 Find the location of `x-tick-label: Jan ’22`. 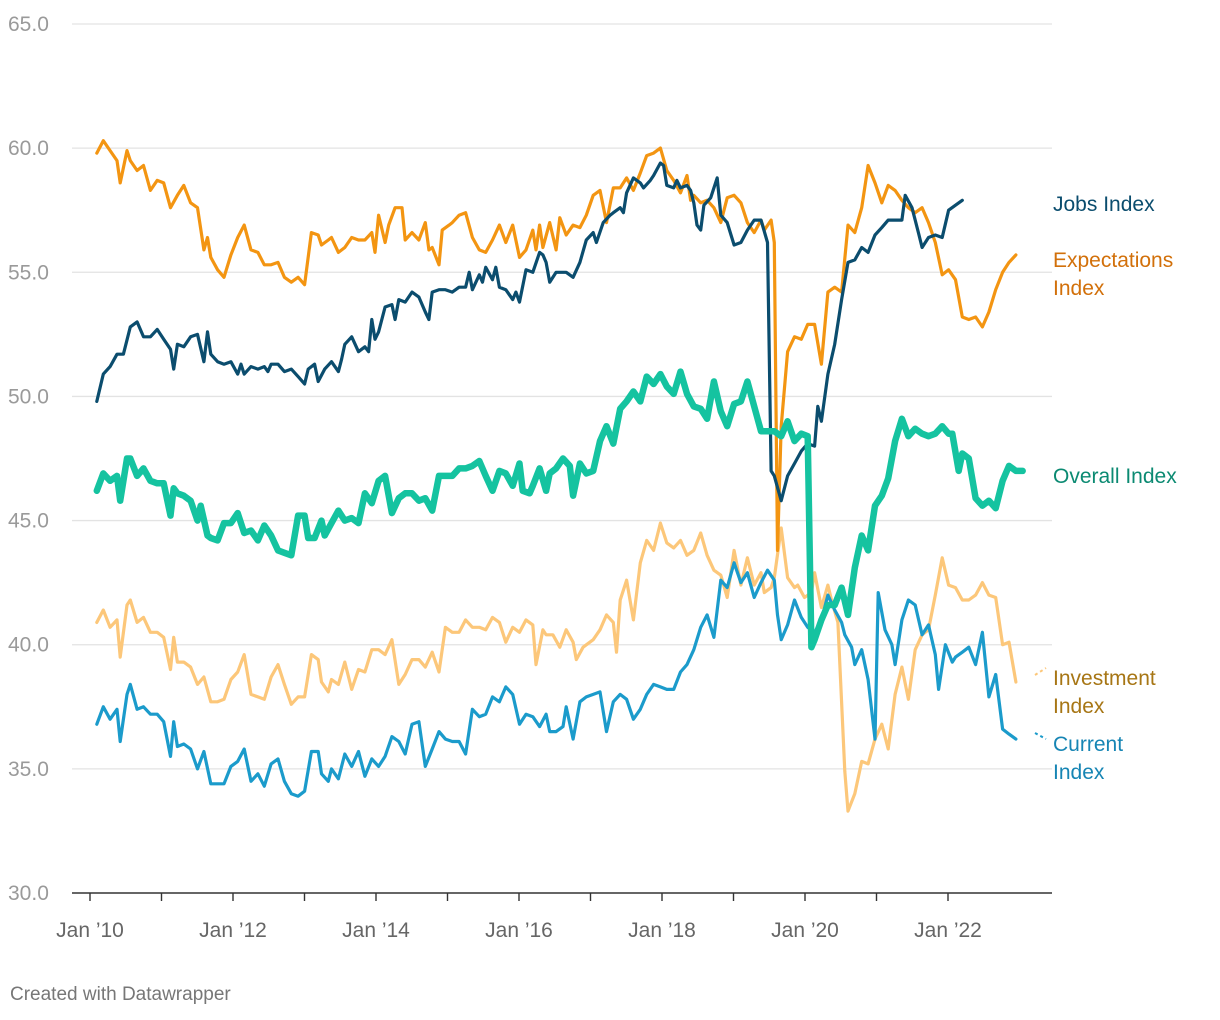

x-tick-label: Jan ’22 is located at coordinates (948, 930).